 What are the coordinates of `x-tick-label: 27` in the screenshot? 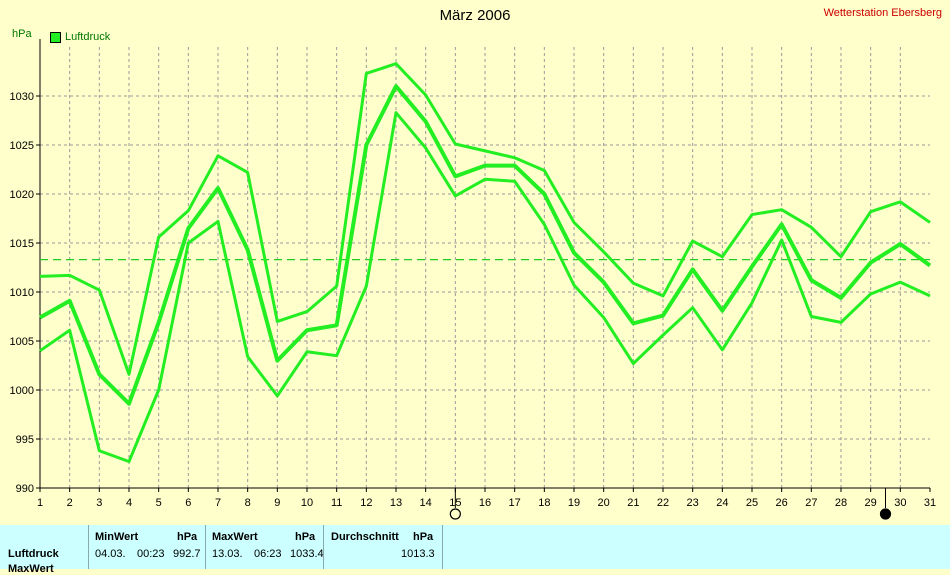 It's located at (811, 503).